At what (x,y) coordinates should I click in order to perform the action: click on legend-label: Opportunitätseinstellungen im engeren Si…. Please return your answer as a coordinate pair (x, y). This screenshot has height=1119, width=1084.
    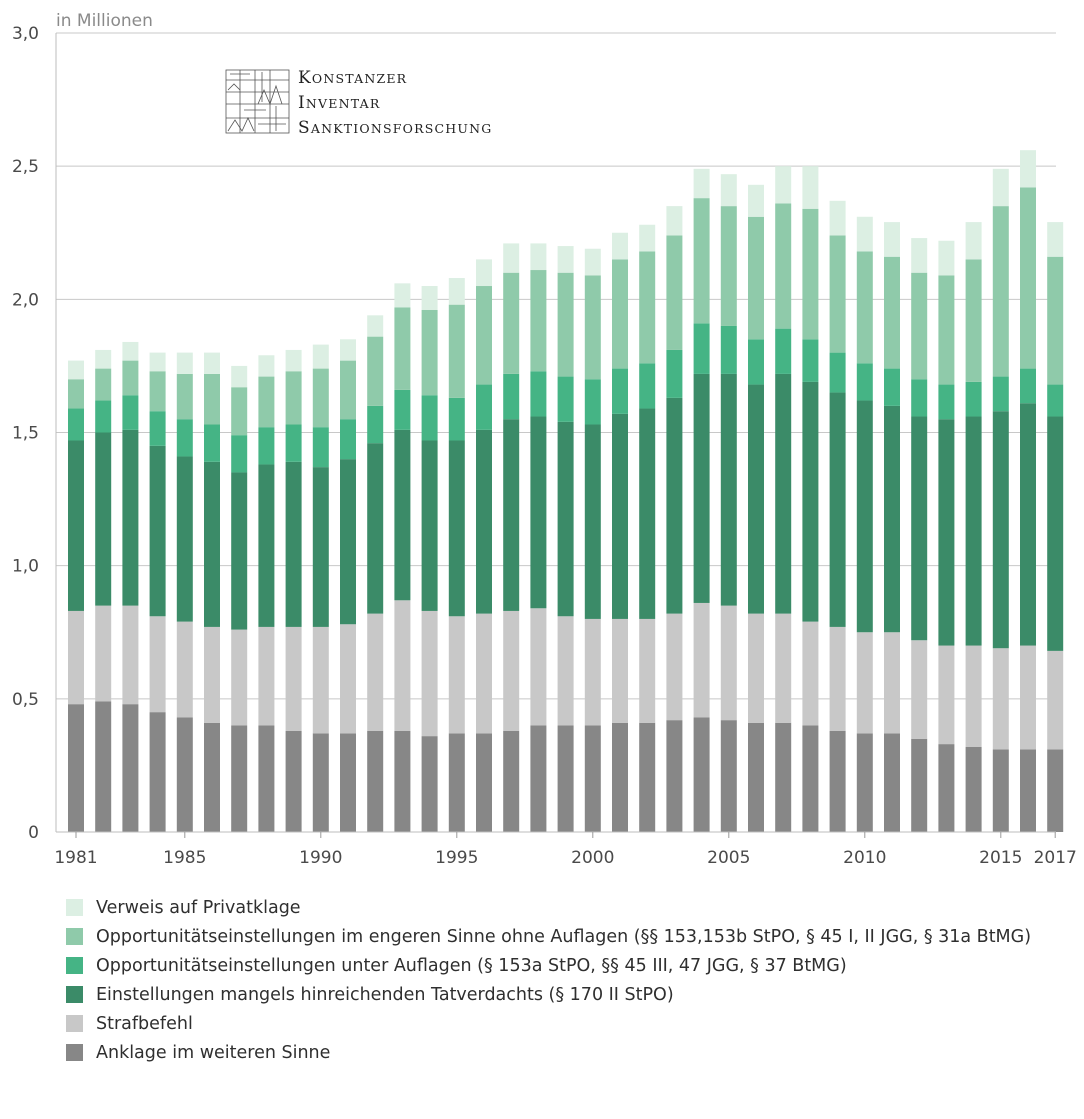
    Looking at the image, I should click on (564, 936).